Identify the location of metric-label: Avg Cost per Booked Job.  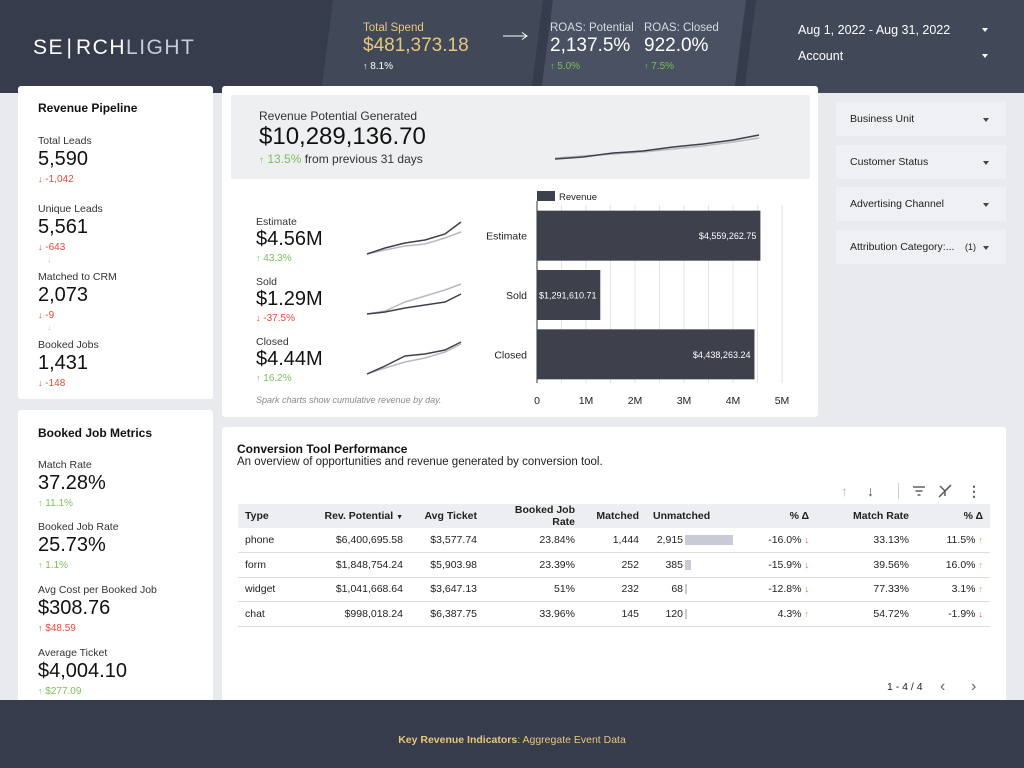
(97, 590).